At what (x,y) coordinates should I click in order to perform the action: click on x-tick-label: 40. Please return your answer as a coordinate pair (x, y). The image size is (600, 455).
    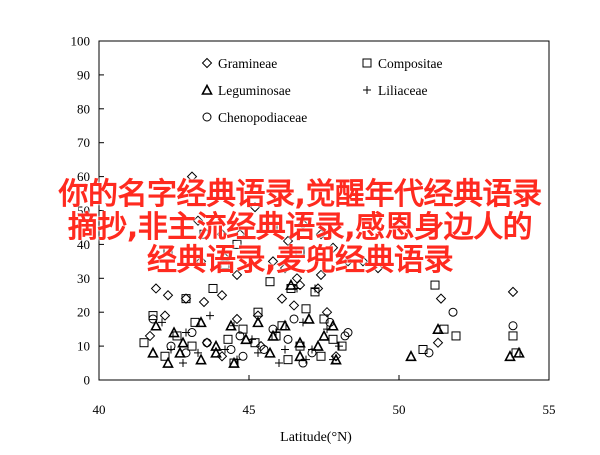
    Looking at the image, I should click on (99, 409).